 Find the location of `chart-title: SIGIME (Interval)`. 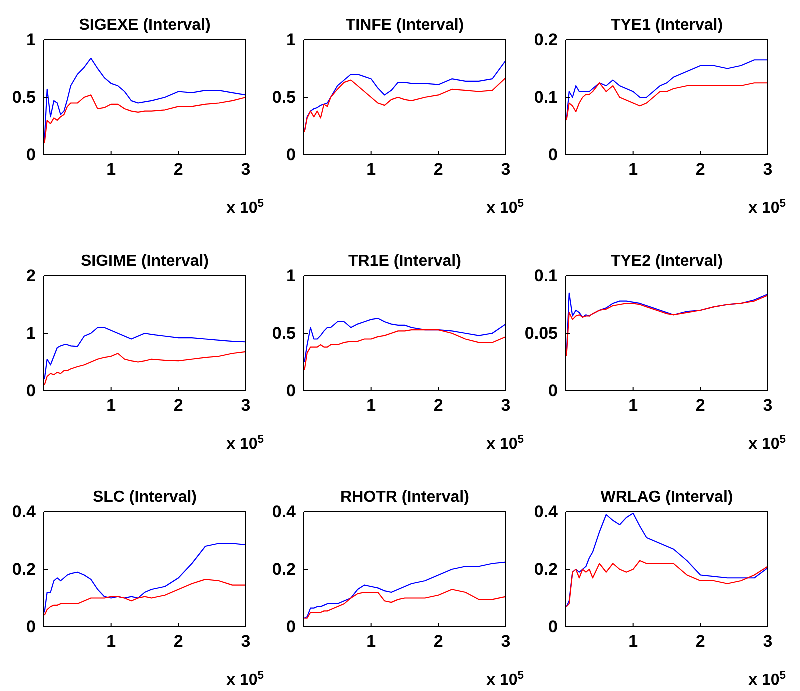

chart-title: SIGIME (Interval) is located at coordinates (145, 261).